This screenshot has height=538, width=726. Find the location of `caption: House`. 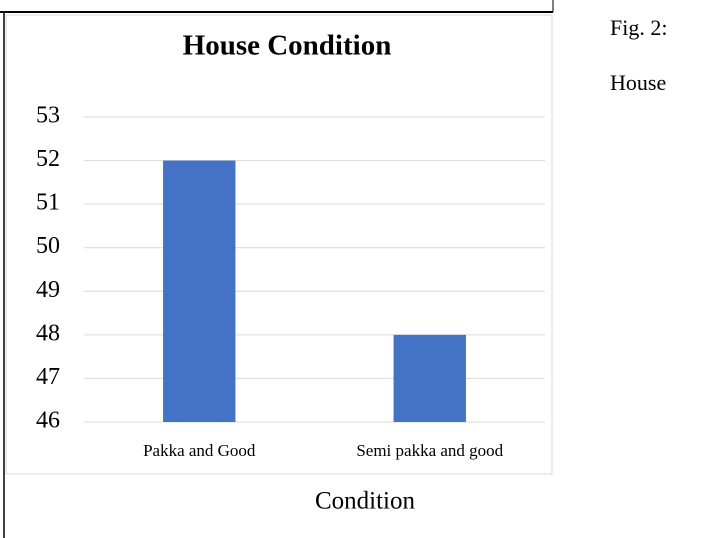

caption: House is located at coordinates (638, 82).